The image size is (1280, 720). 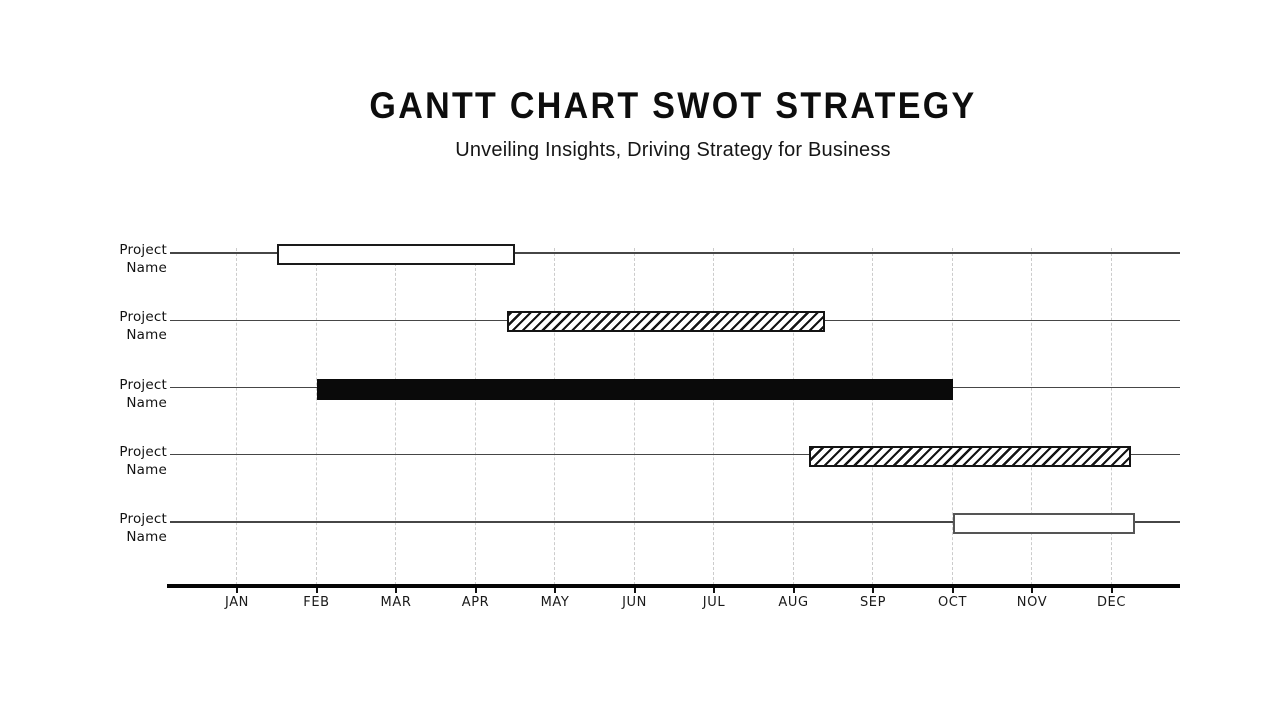 What do you see at coordinates (873, 602) in the screenshot?
I see `month-label: SEP` at bounding box center [873, 602].